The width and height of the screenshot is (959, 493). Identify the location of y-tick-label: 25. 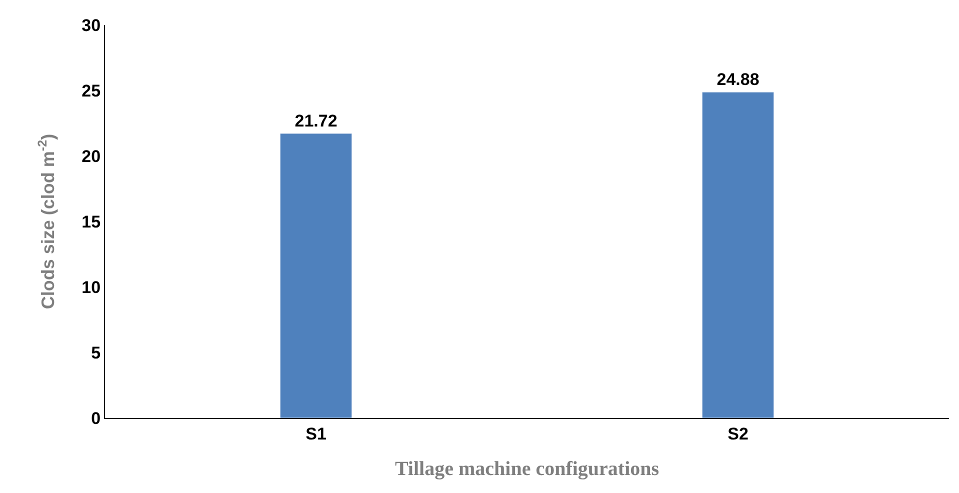
(91, 90).